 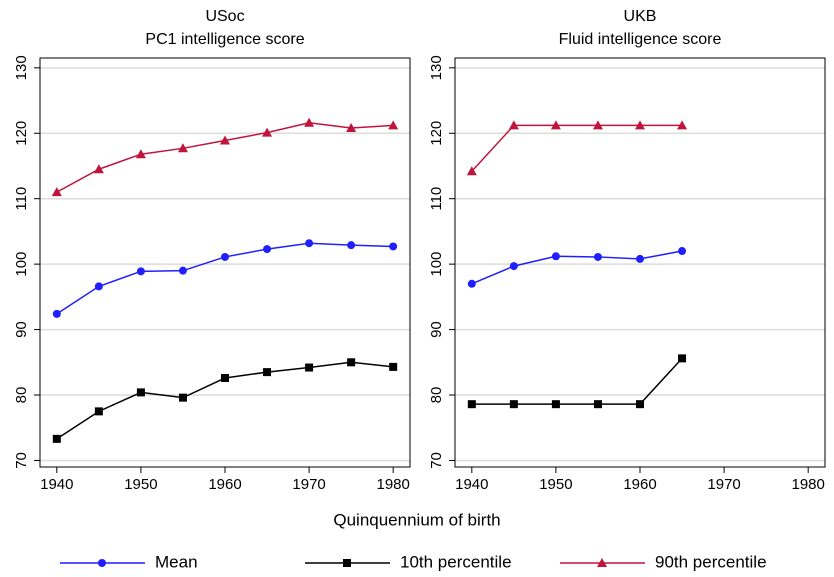 What do you see at coordinates (224, 16) in the screenshot?
I see `chart-title: USoc` at bounding box center [224, 16].